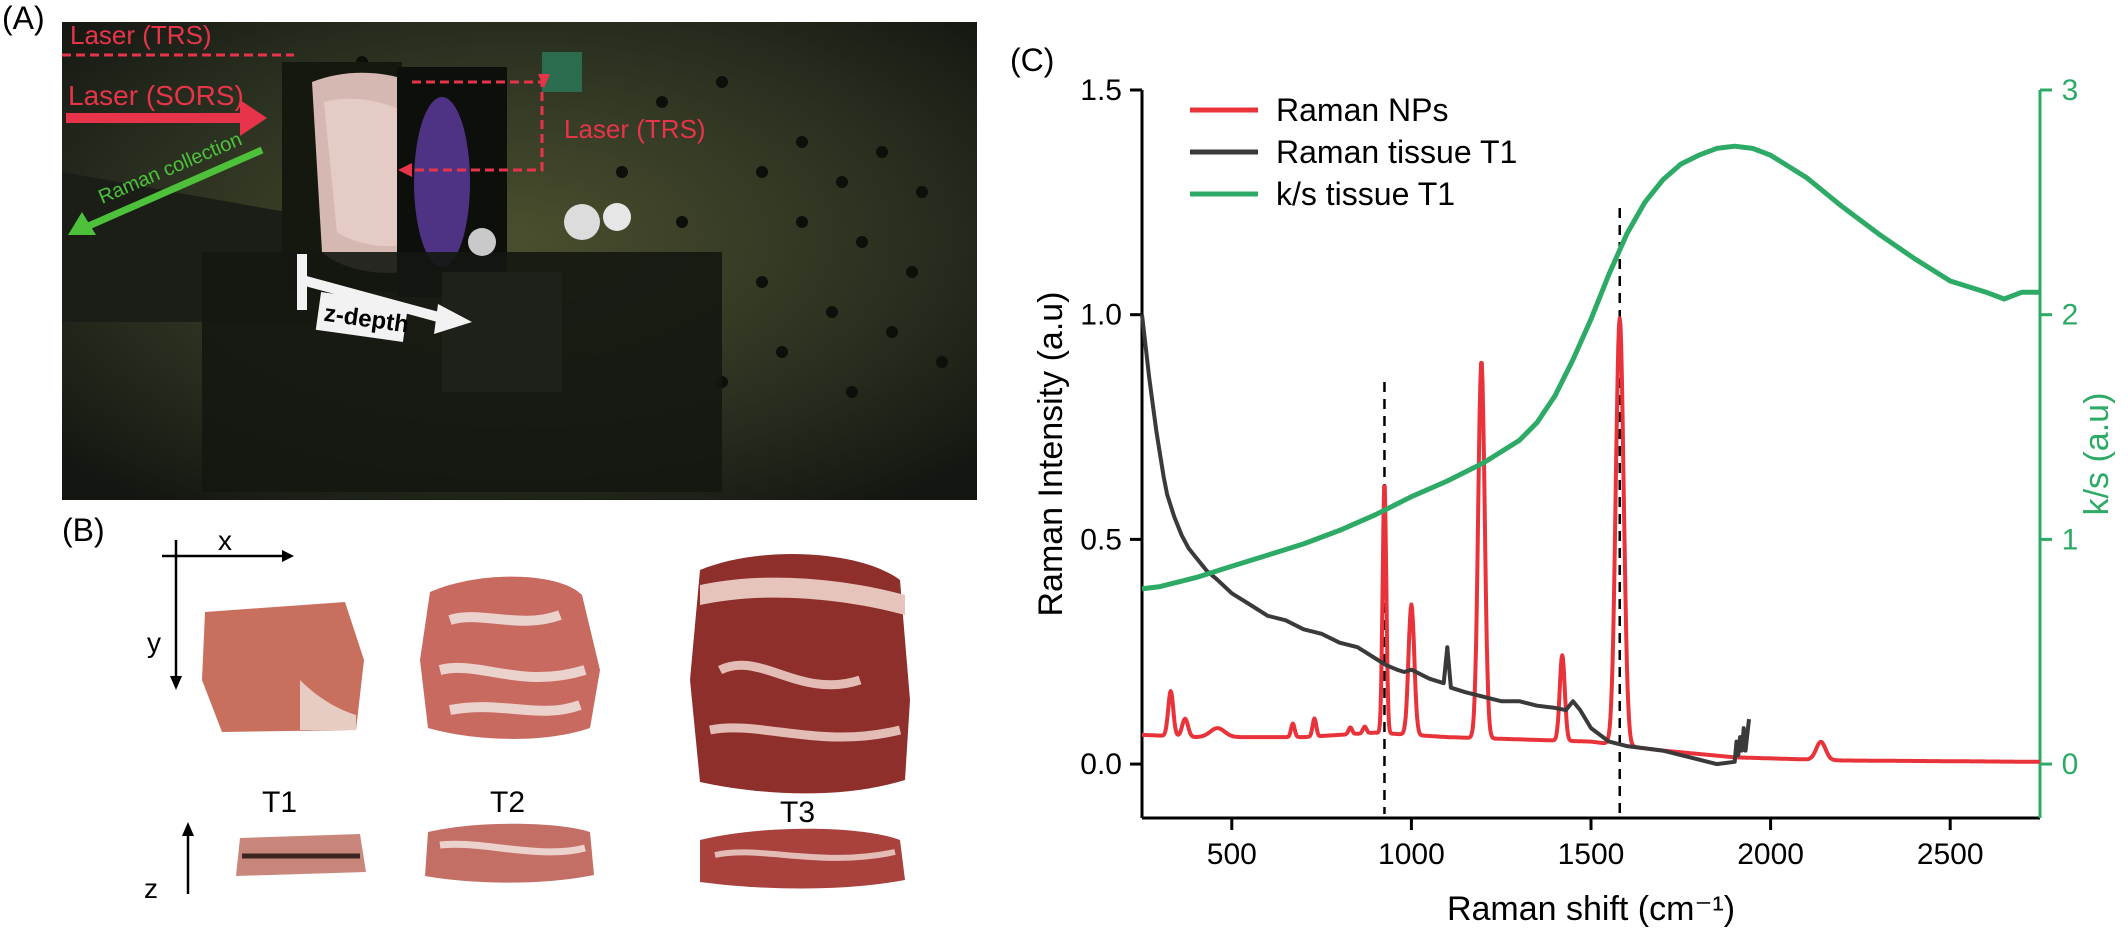 This screenshot has height=940, width=2128. I want to click on y2-tick-label: 1, so click(2070, 539).